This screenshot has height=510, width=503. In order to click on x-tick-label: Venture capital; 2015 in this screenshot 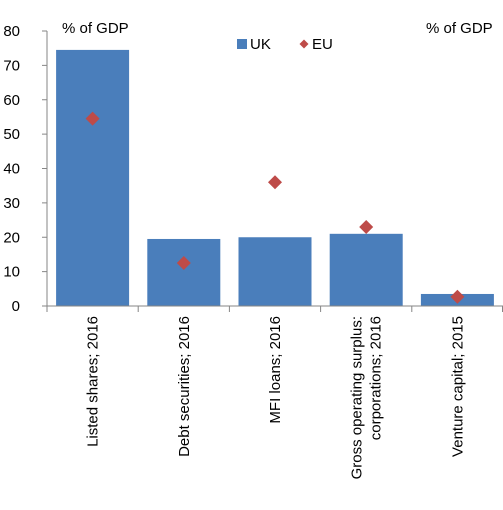, I will do `click(457, 386)`.